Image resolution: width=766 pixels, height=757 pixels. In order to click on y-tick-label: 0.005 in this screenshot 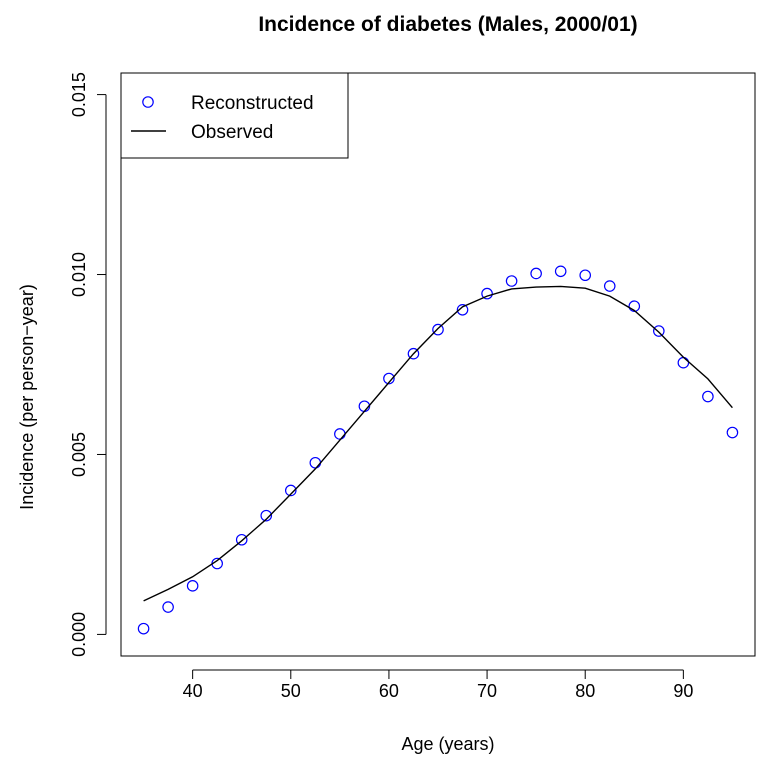, I will do `click(79, 454)`.